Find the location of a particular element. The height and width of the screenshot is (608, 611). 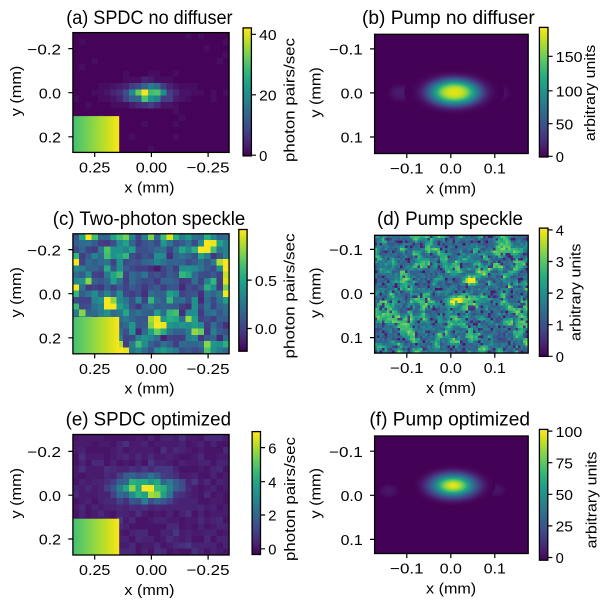

svg-text: (f) Pump optimized is located at coordinates (449, 420).